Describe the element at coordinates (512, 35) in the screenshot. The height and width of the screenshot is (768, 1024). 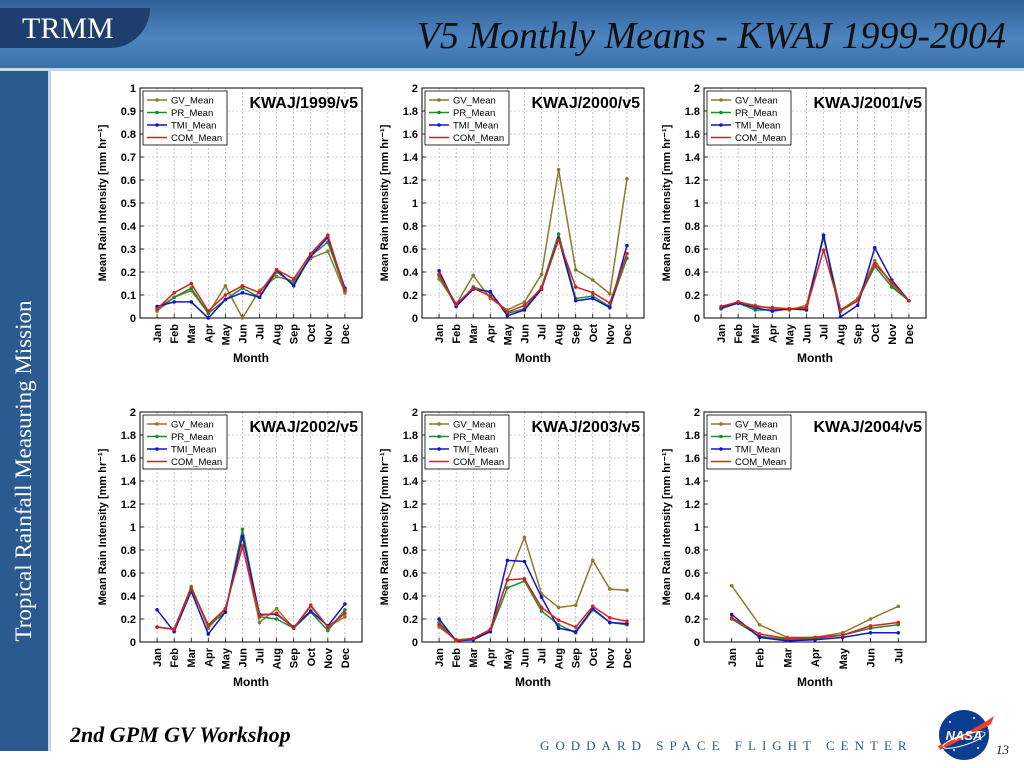
I see `title-bar: TRMM V5 Monthly Means - KWAJ 1999-2004` at that location.